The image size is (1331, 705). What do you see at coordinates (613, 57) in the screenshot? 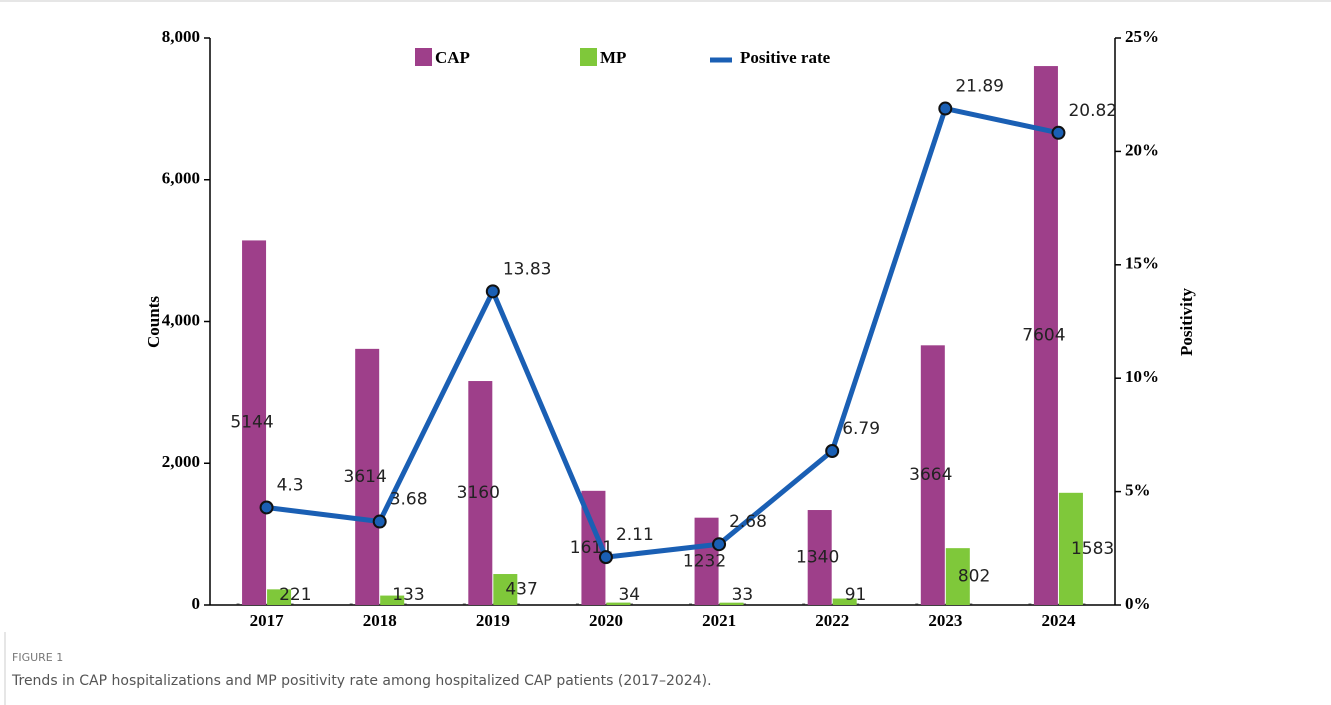
I see `legend-label: MP` at bounding box center [613, 57].